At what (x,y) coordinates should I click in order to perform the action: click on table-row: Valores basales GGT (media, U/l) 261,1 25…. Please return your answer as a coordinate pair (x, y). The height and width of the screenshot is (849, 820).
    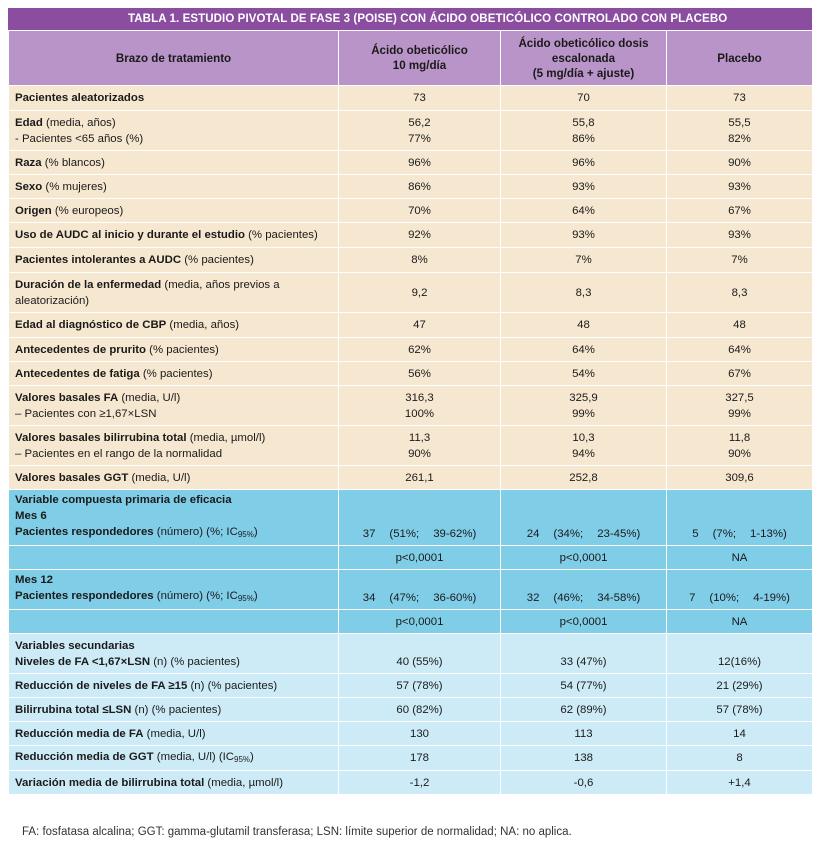
    Looking at the image, I should click on (410, 477).